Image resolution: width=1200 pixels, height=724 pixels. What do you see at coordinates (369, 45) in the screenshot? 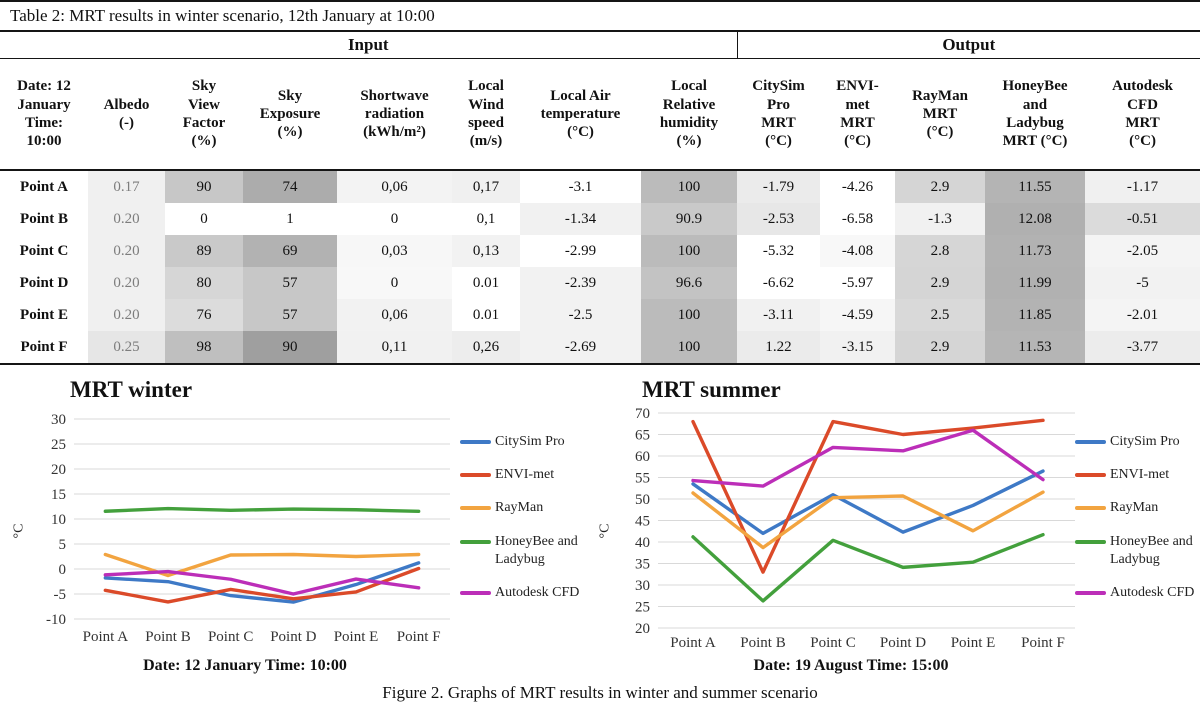
I see `group-header-input: Input` at bounding box center [369, 45].